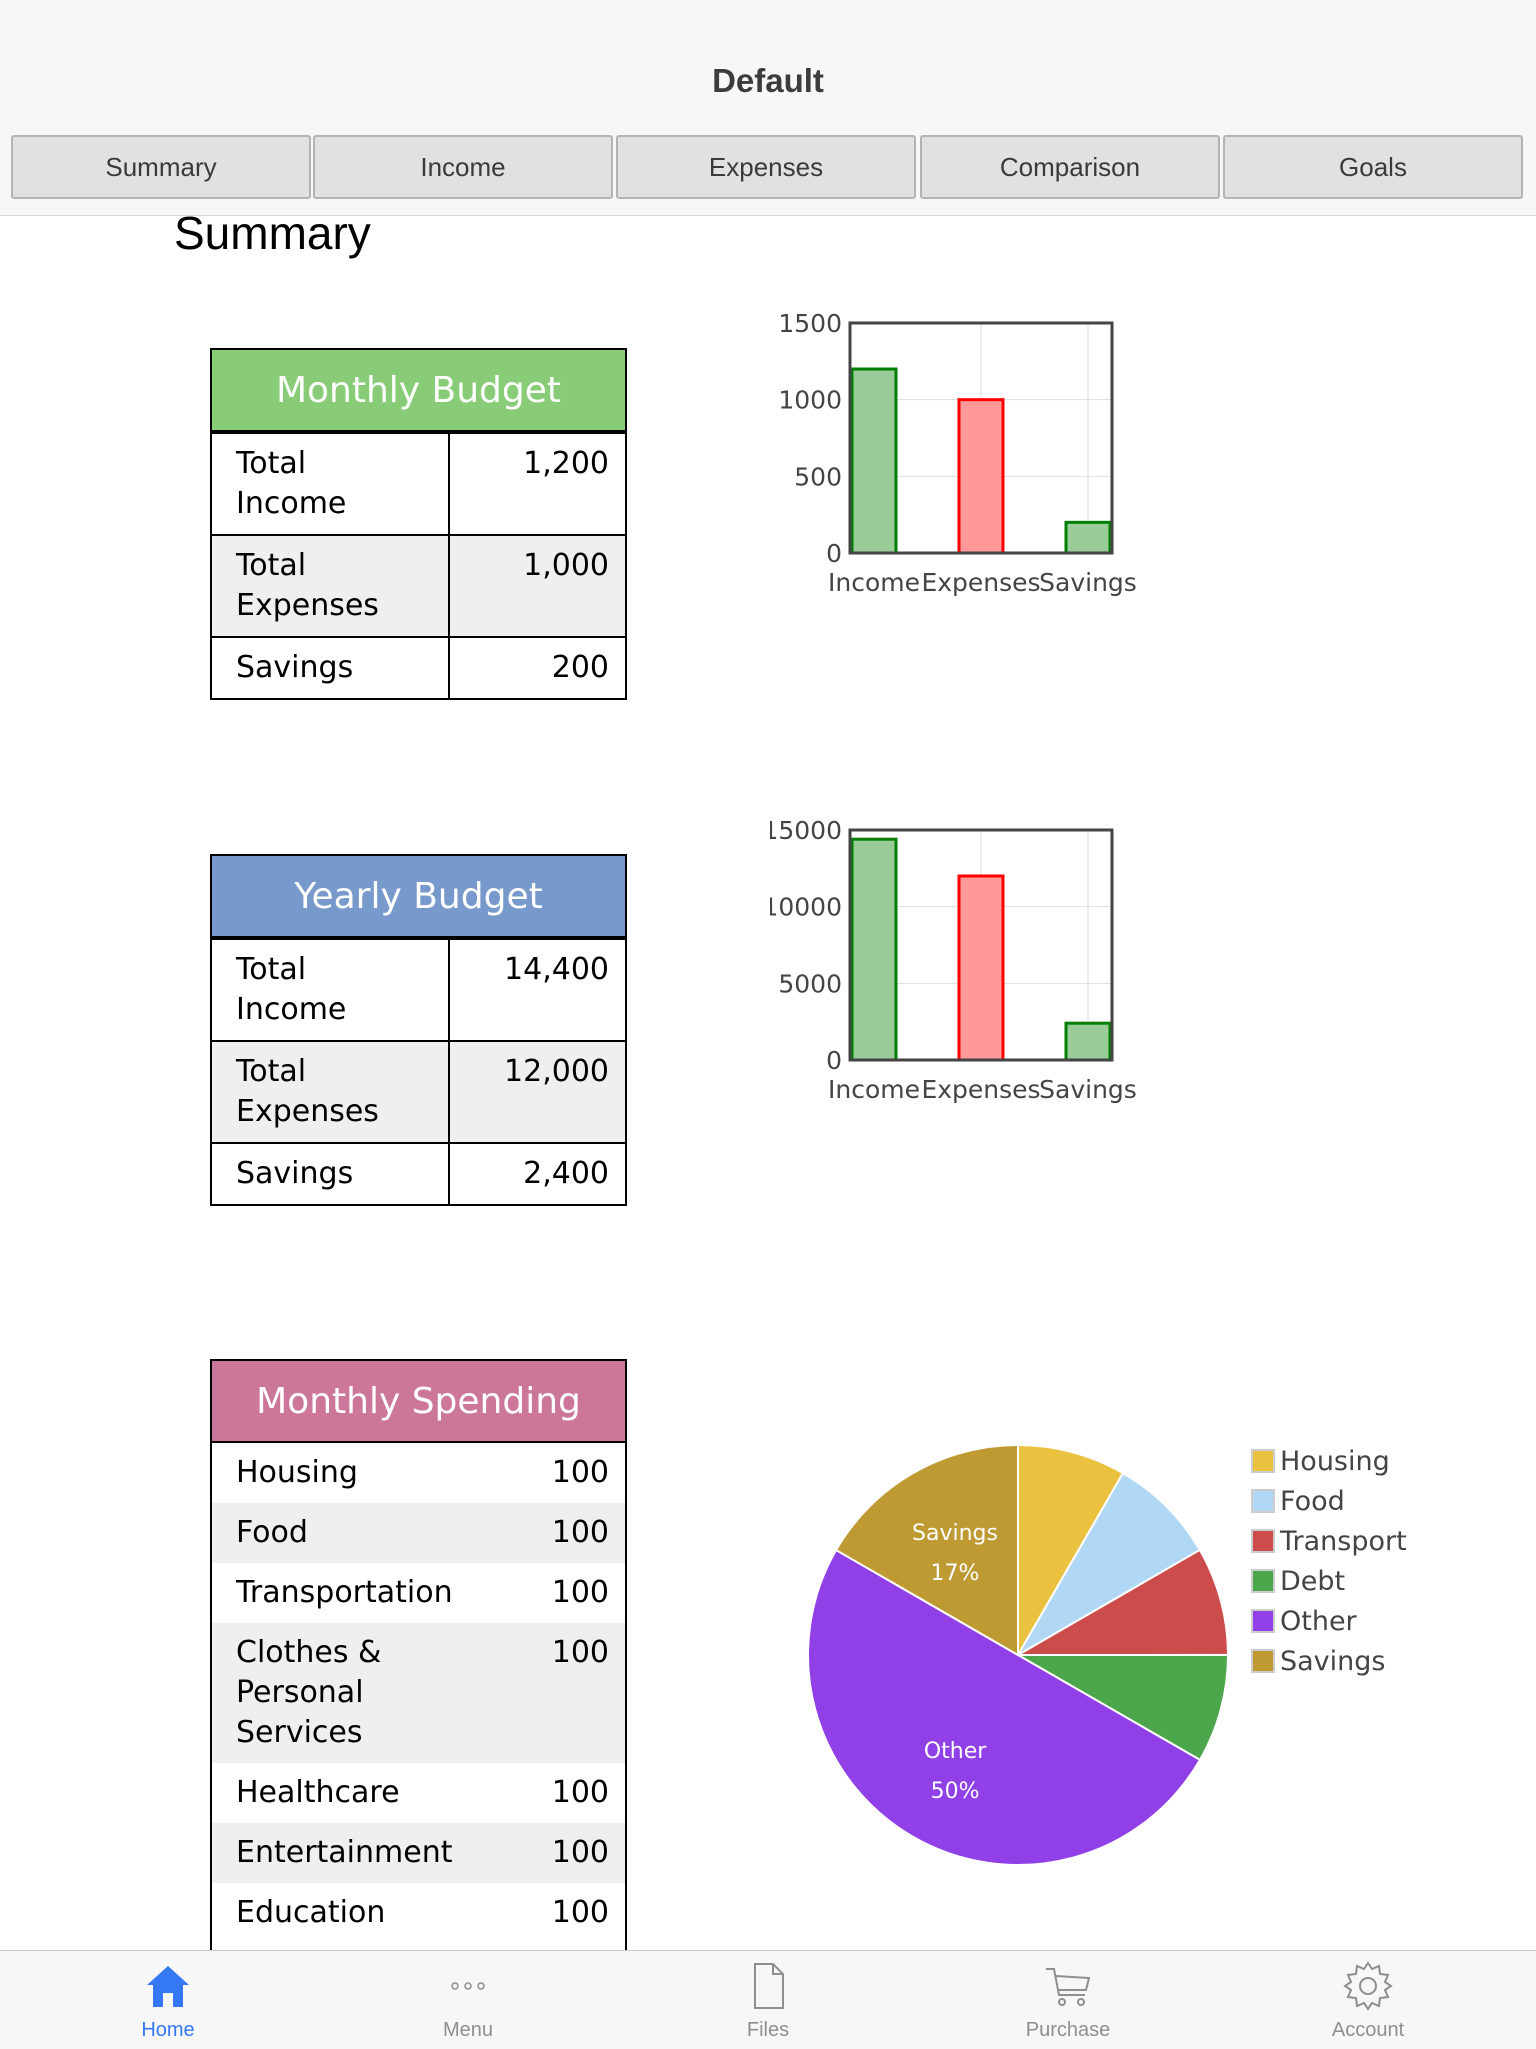  I want to click on pie-slice-other, so click(1004, 1707).